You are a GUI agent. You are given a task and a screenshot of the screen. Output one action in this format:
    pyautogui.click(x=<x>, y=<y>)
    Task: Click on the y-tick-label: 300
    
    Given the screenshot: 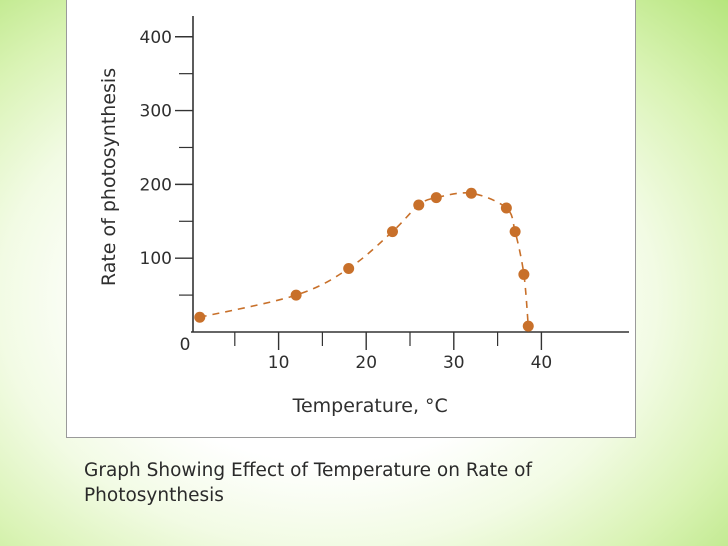 What is the action you would take?
    pyautogui.click(x=156, y=112)
    